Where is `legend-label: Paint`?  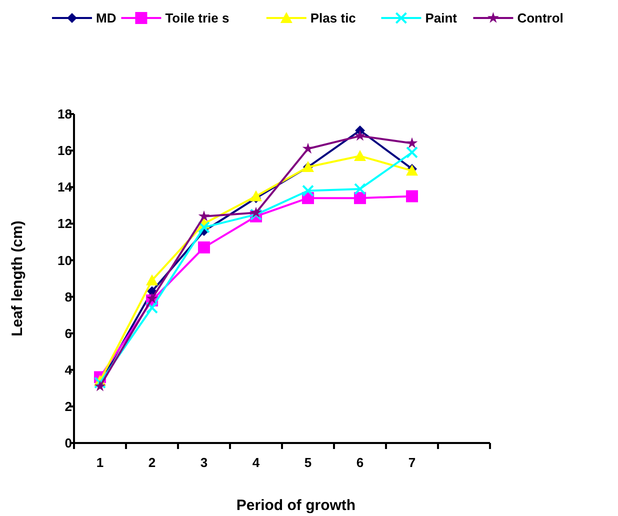
legend-label: Paint is located at coordinates (441, 18).